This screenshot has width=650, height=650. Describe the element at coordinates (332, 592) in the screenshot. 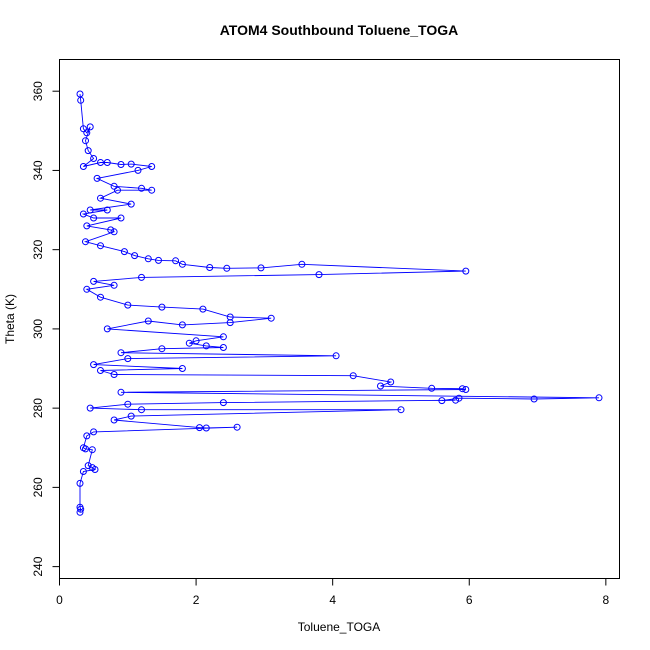

I see `x-axis: 0 2 4 6 8` at that location.